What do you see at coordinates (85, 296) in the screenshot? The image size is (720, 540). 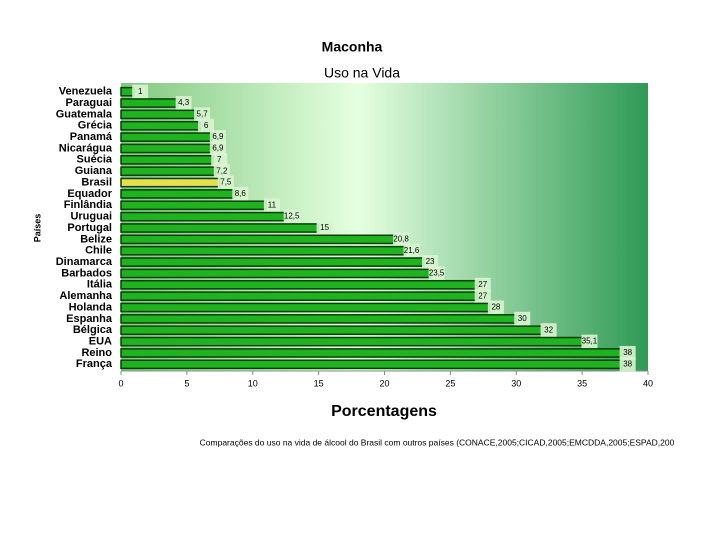 I see `y-tick-label: Alemanha` at bounding box center [85, 296].